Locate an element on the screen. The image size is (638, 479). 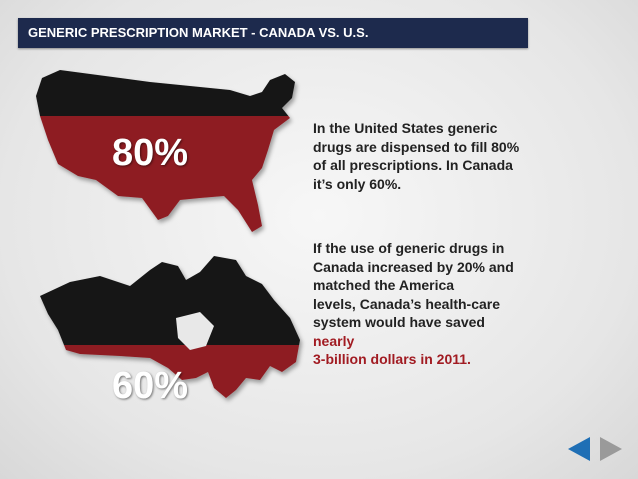
us-percent: 80% is located at coordinates (150, 153).